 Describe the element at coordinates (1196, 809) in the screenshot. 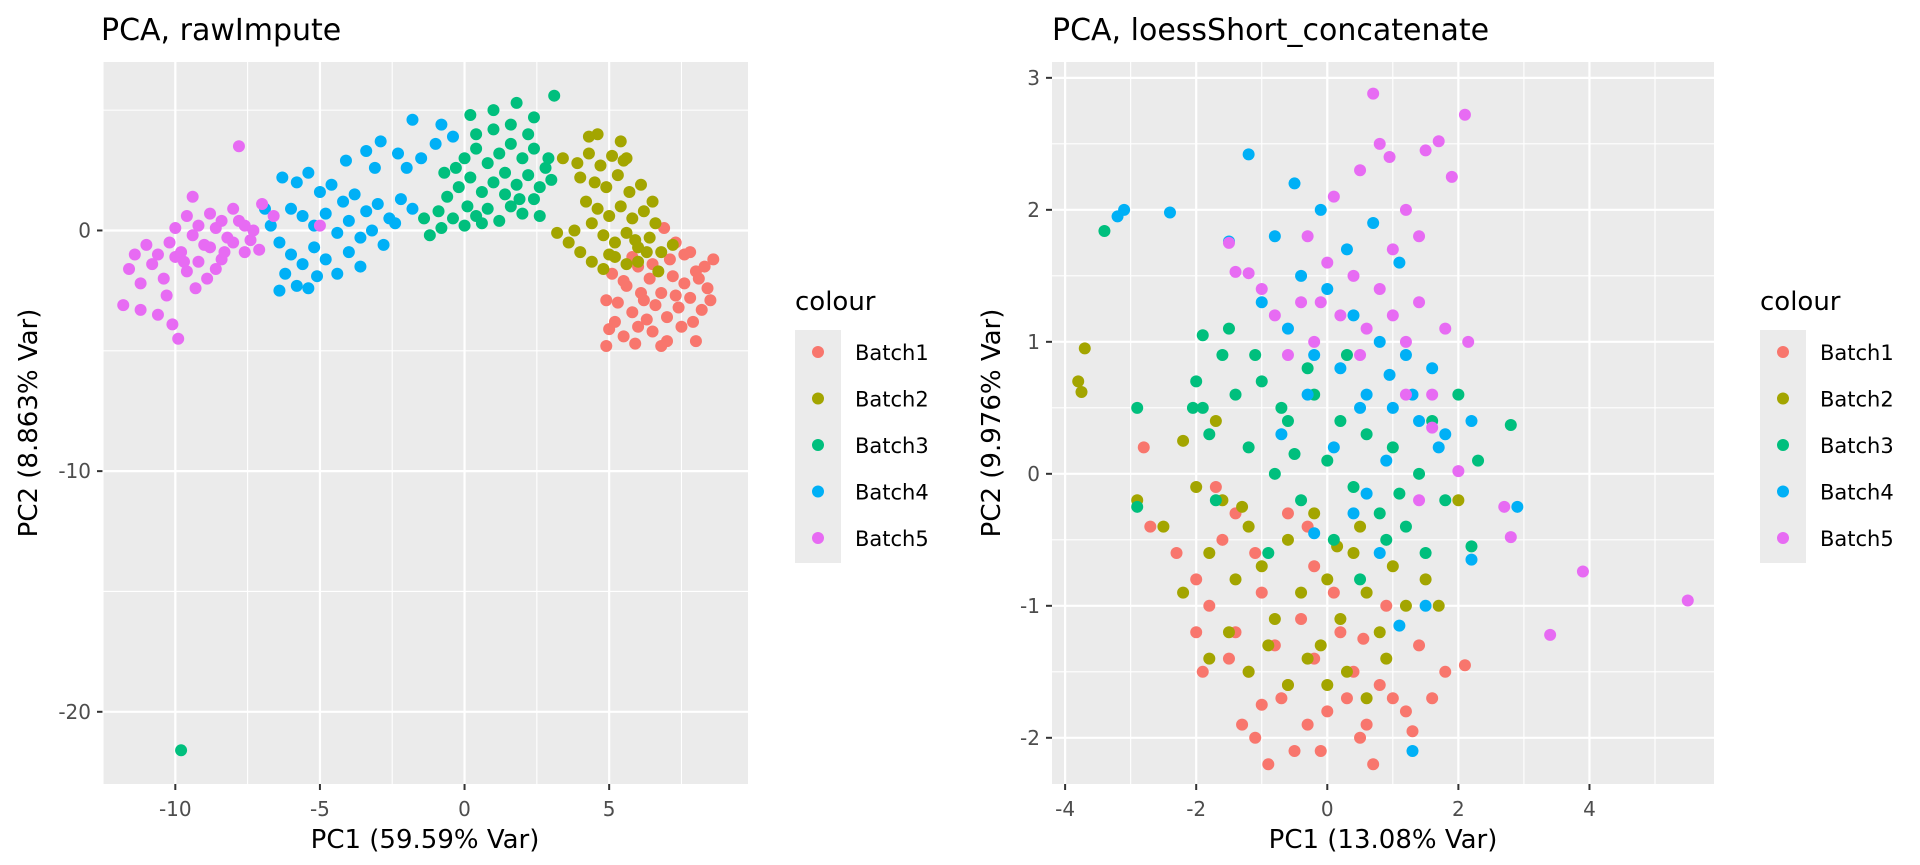

I see `chart-2-x-tick-label: -2` at that location.